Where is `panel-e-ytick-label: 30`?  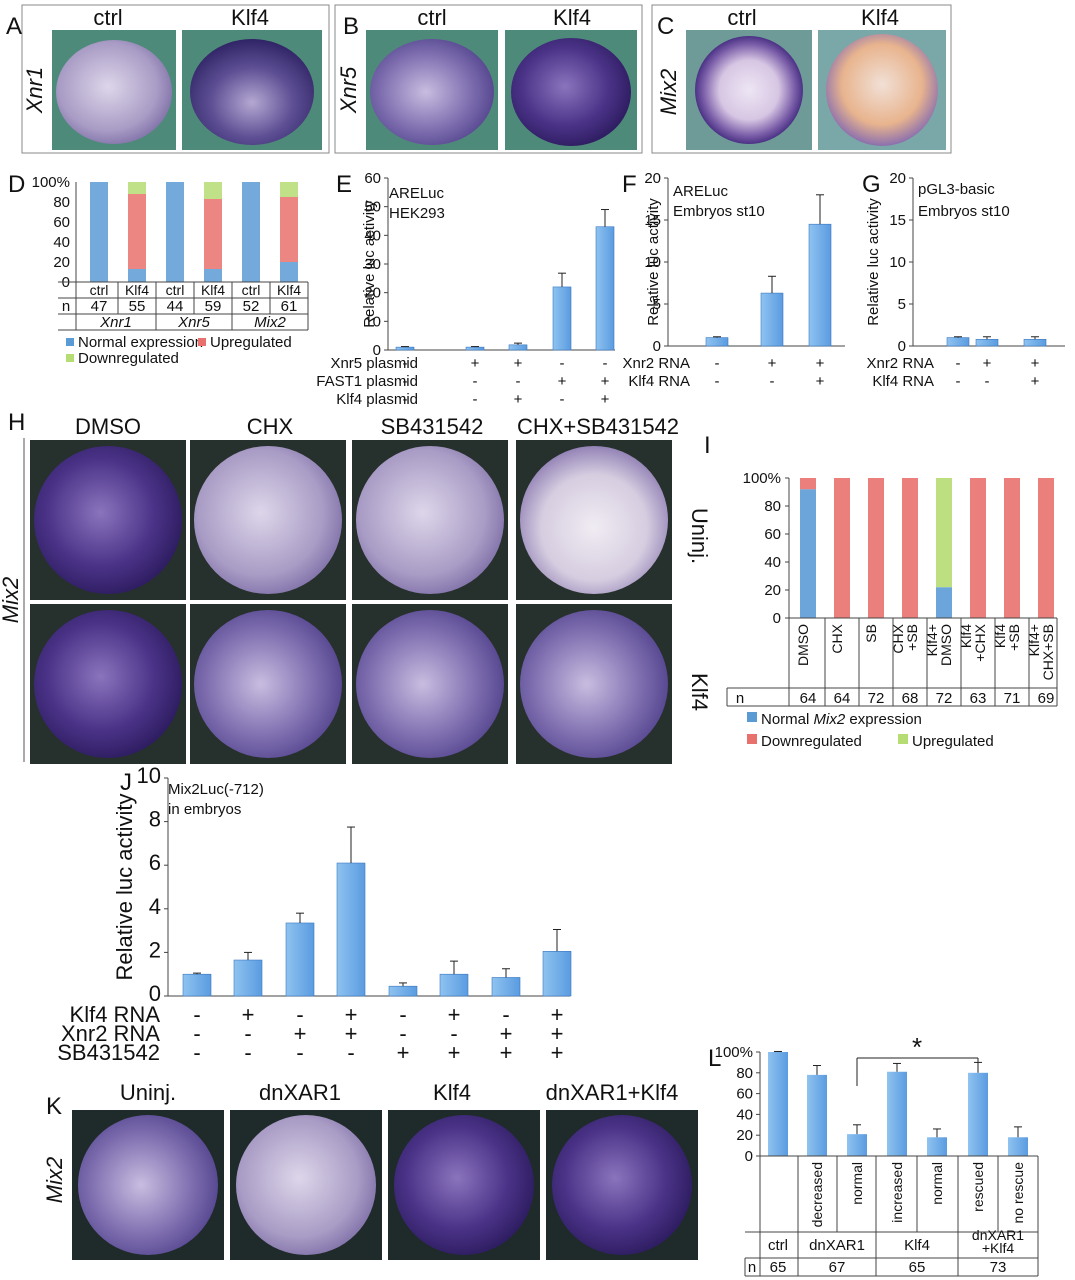 panel-e-ytick-label: 30 is located at coordinates (372, 264).